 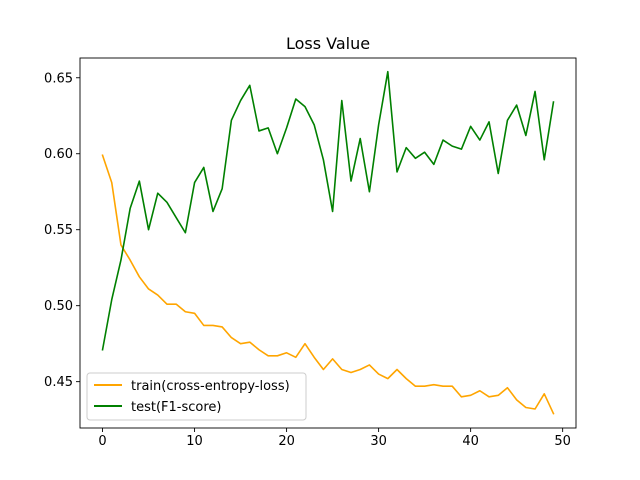 I want to click on y-tick-label: 0.45, so click(x=58, y=382).